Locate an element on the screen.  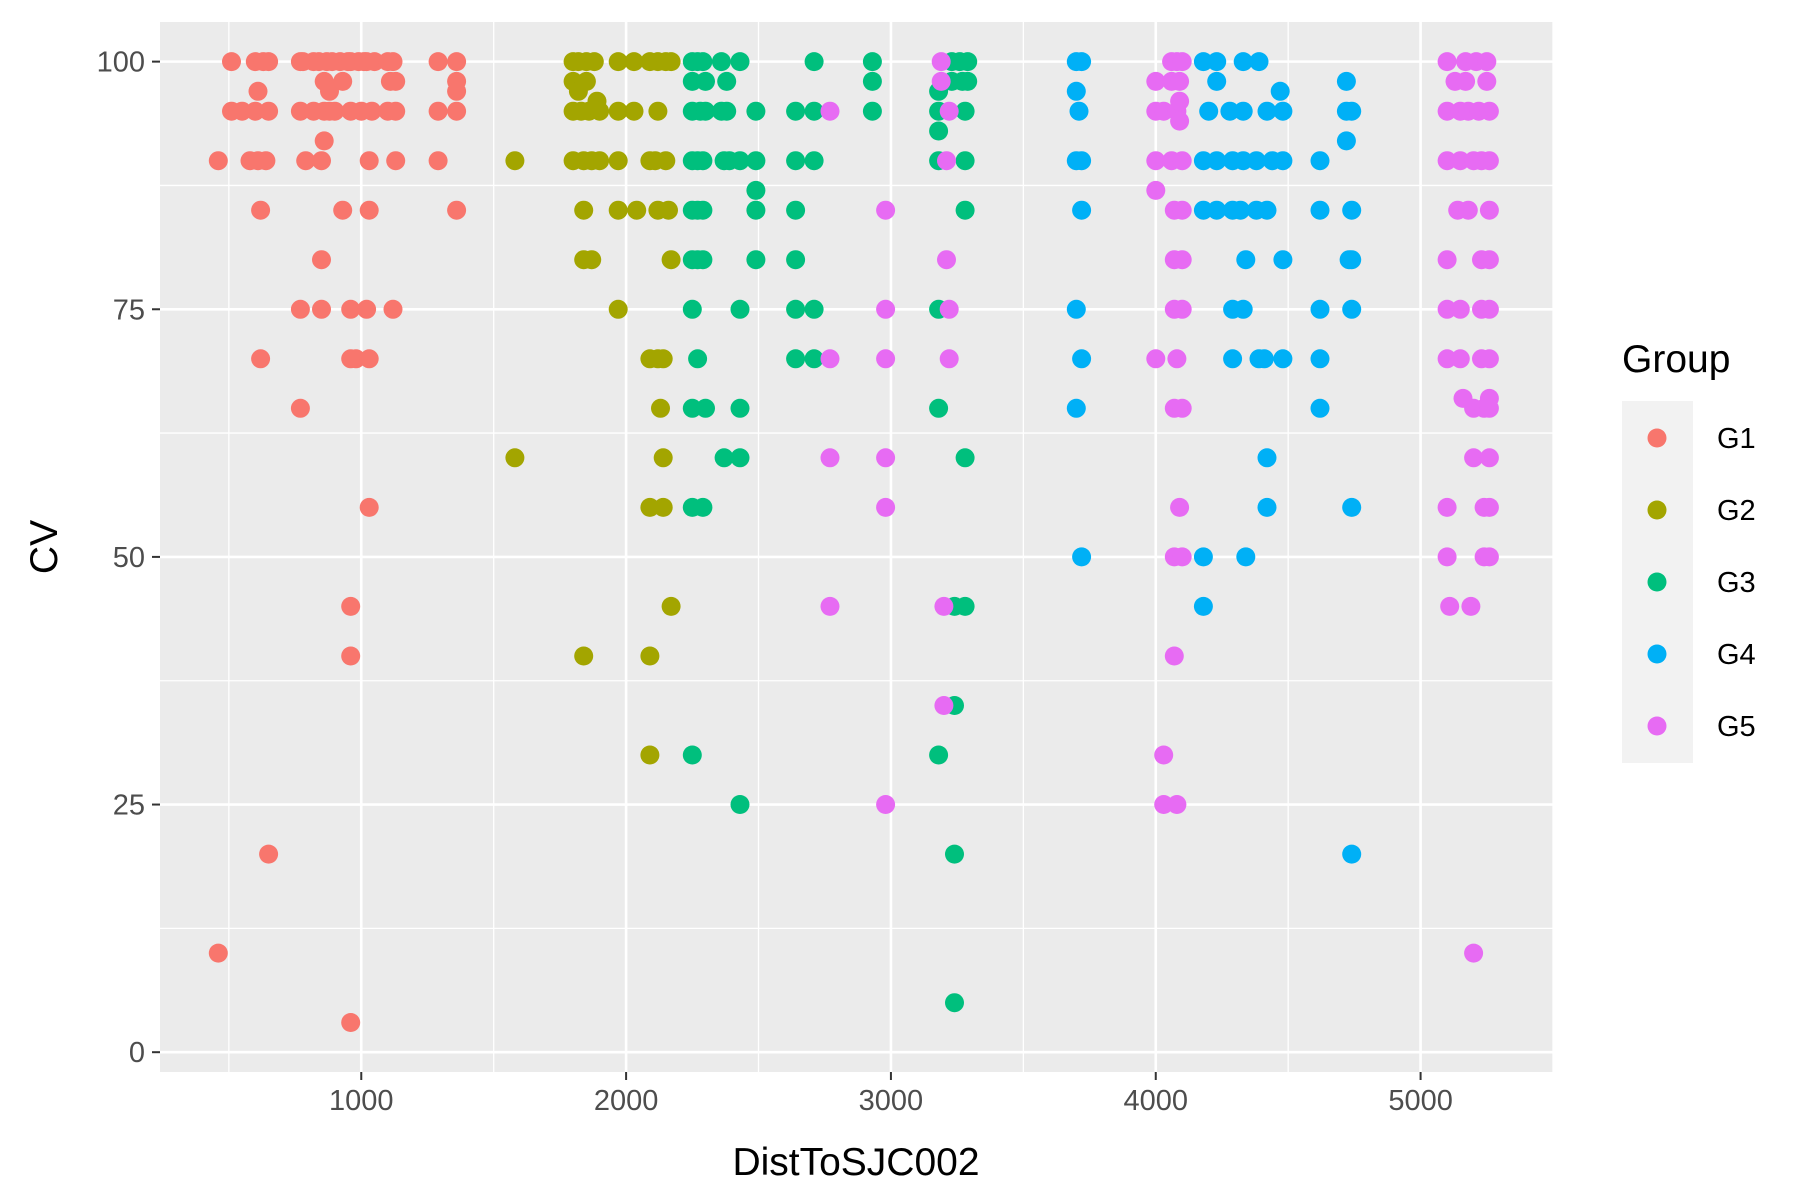
y-tick-label: 75 is located at coordinates (129, 310).